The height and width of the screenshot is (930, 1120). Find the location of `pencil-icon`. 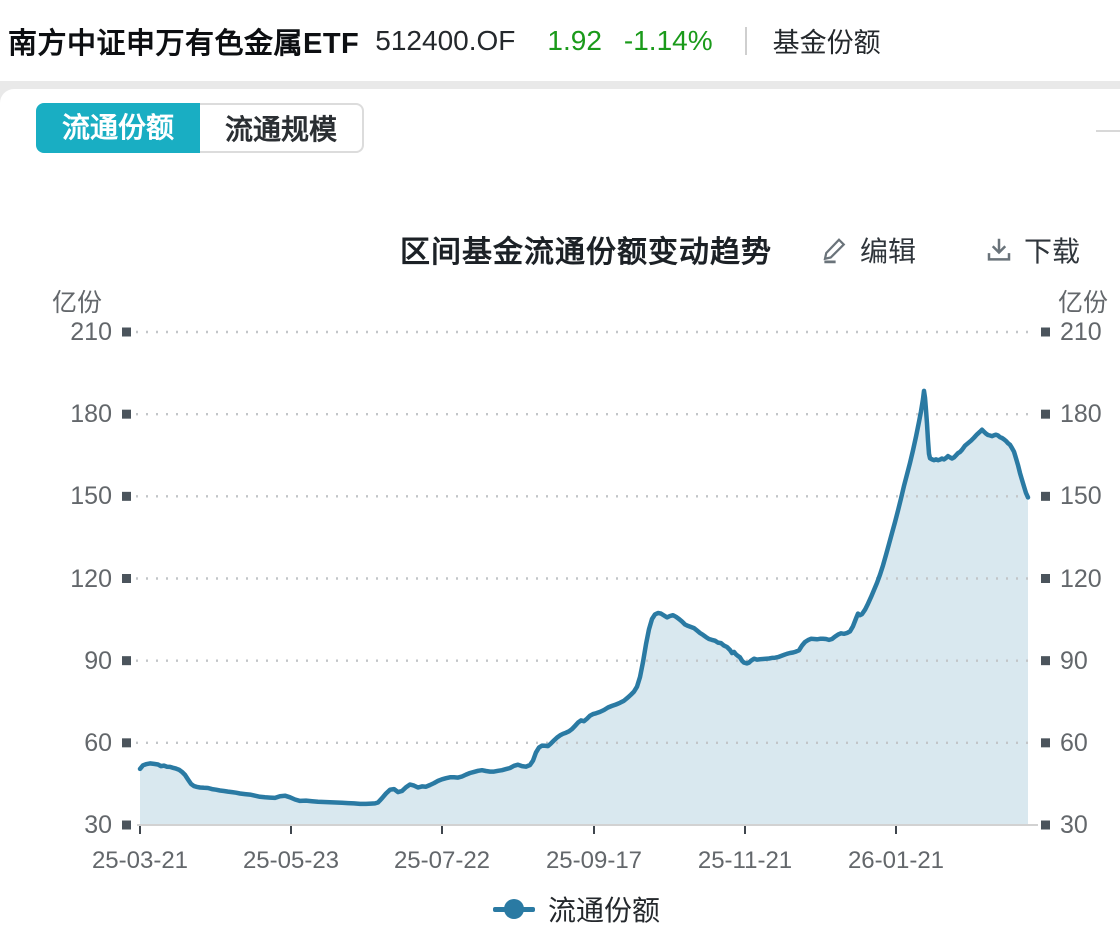

pencil-icon is located at coordinates (835, 250).